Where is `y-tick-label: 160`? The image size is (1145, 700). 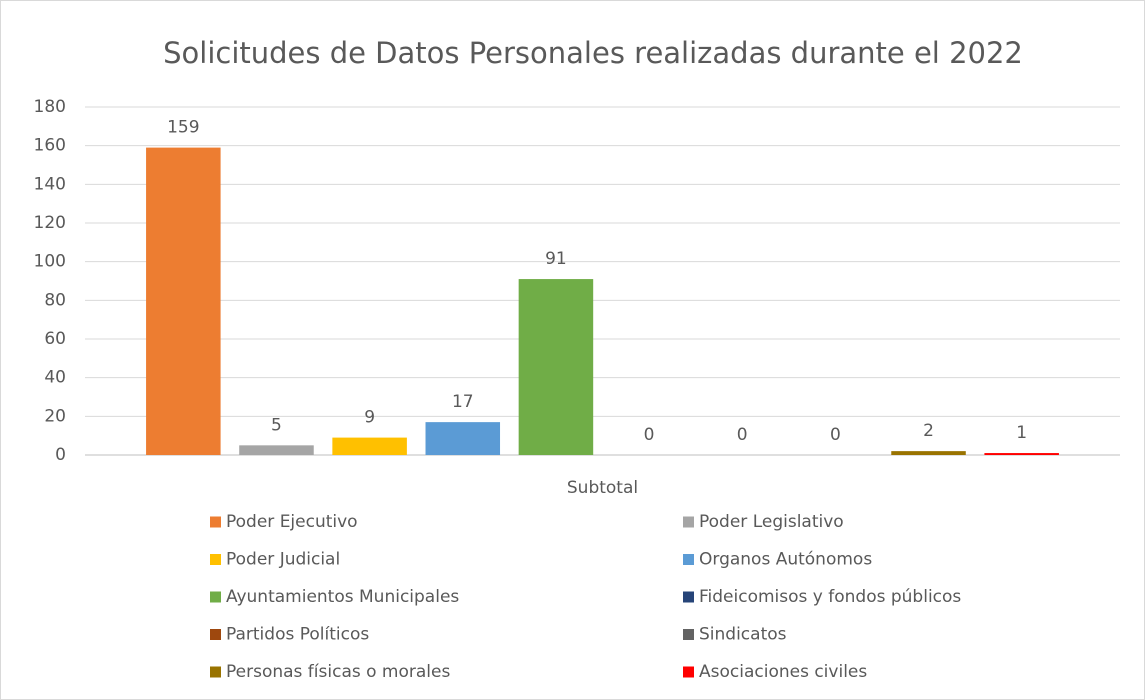
y-tick-label: 160 is located at coordinates (50, 146).